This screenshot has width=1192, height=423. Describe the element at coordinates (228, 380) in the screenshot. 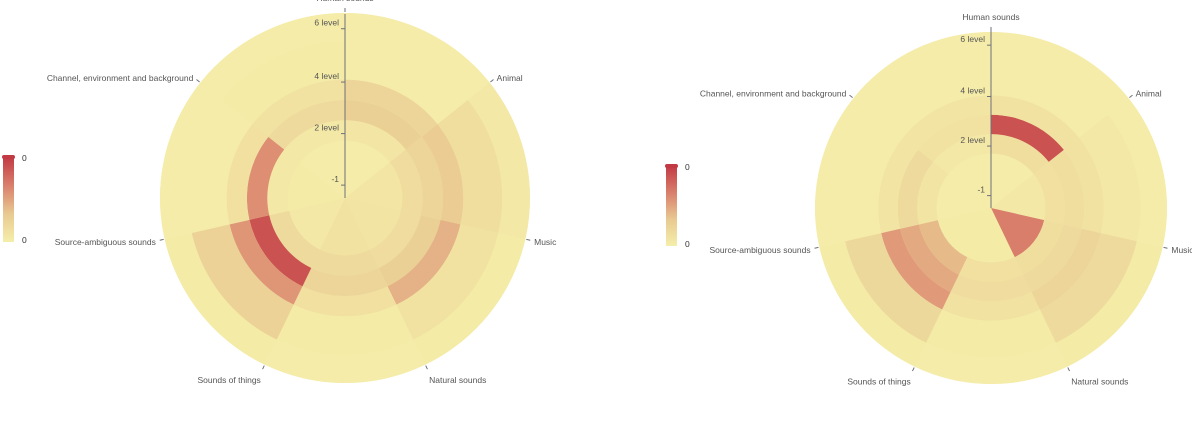

I see `angle-label-sounds-of-things: Sounds of things` at that location.